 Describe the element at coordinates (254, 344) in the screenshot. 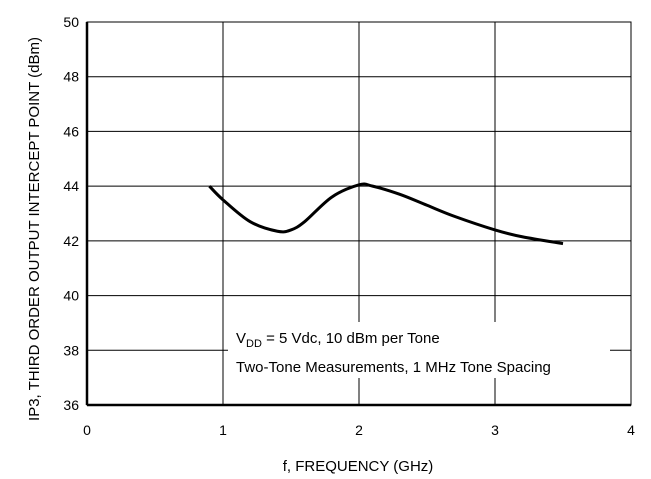

I see `annotation-subscript: DD` at that location.